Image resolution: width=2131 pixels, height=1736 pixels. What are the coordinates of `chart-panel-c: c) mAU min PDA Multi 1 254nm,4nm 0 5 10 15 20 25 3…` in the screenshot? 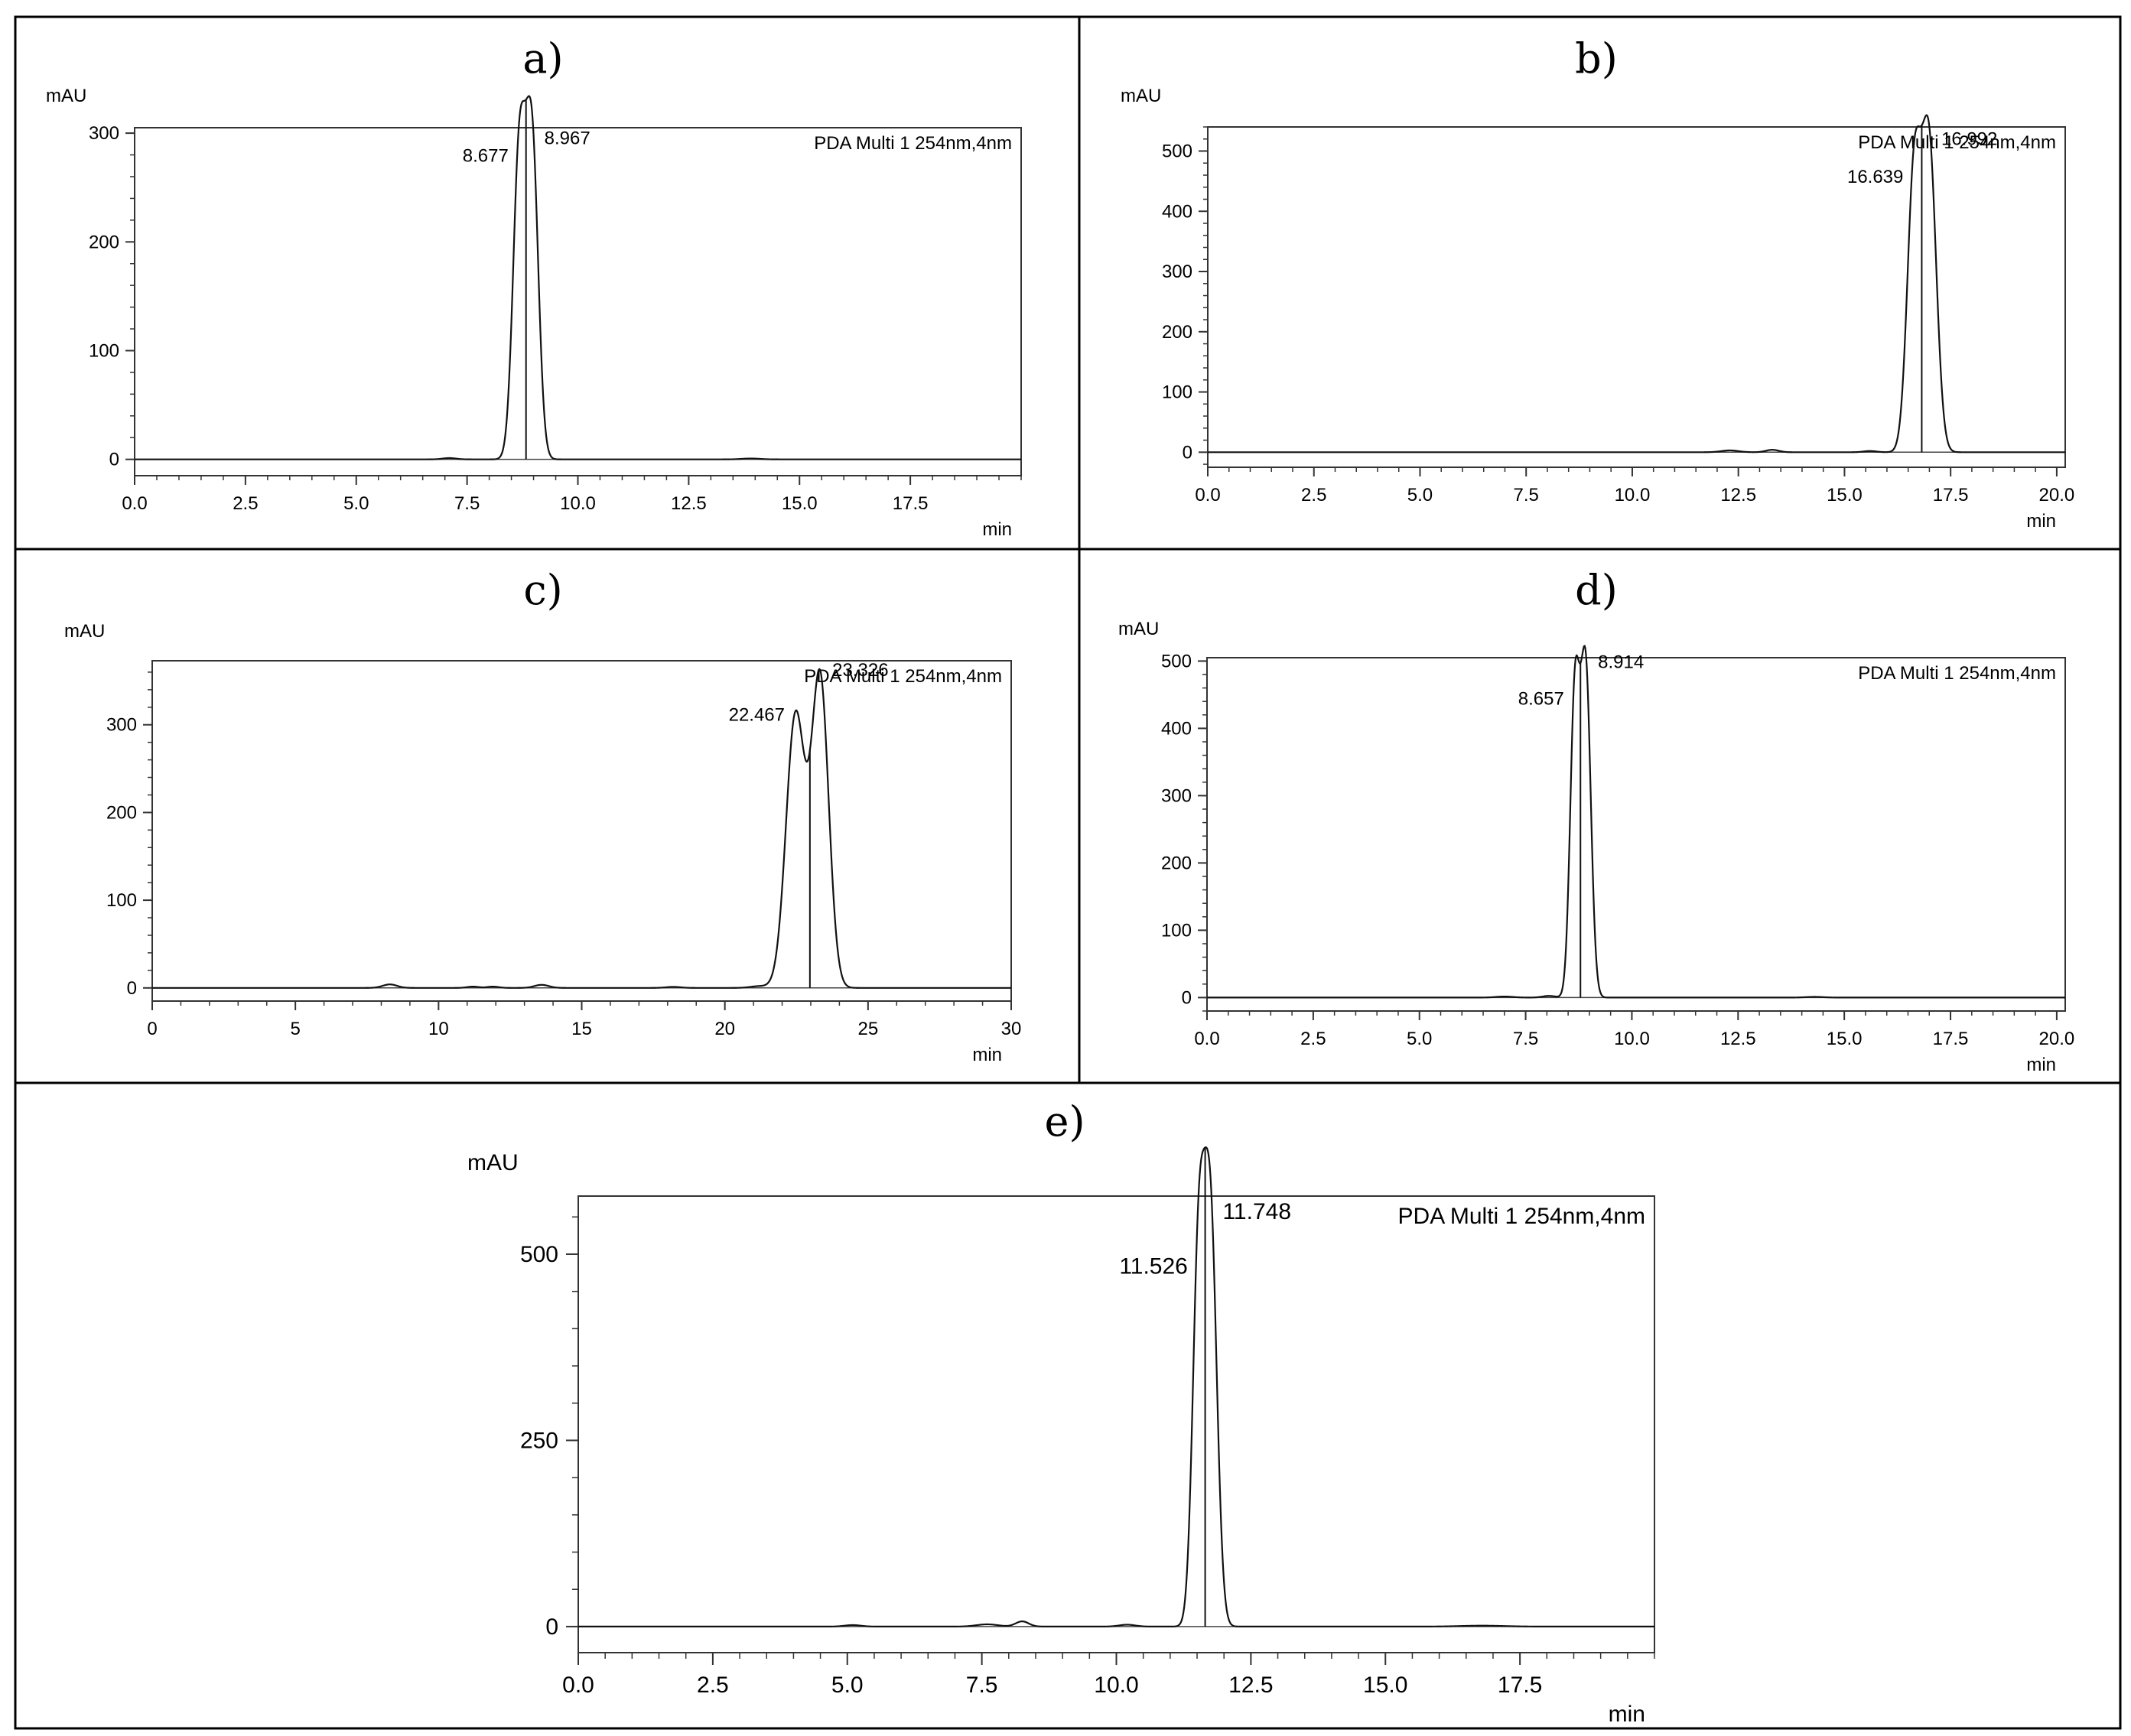 It's located at (542, 815).